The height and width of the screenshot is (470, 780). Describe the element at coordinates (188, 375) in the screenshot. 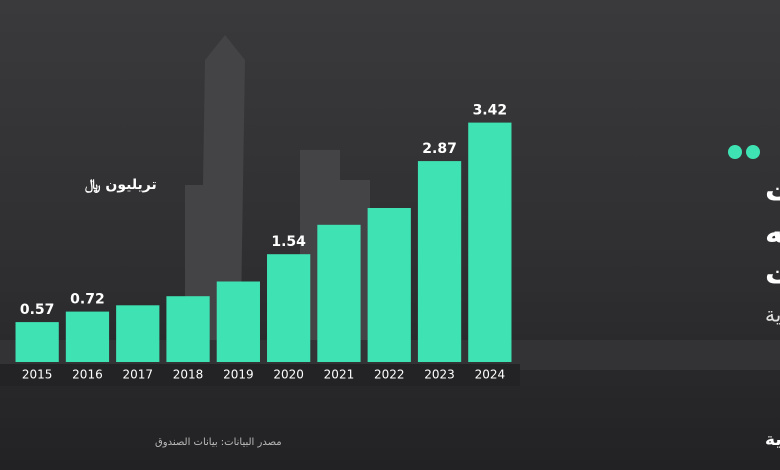

I see `x-tick-label: 2018` at that location.